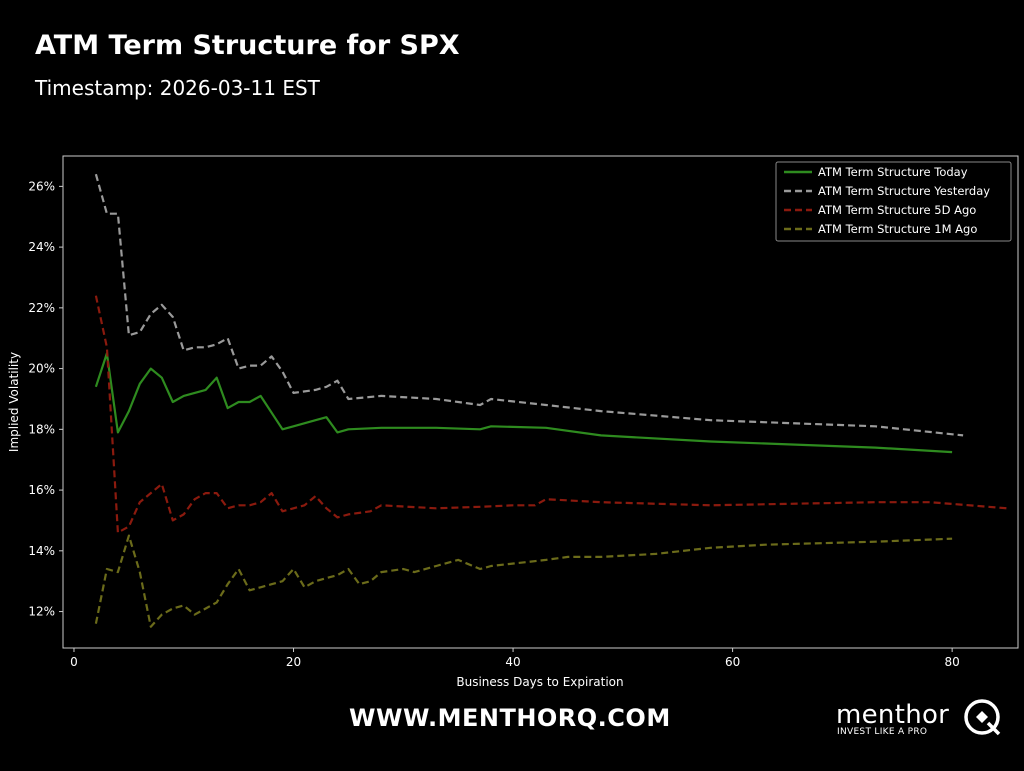 This screenshot has width=1024, height=771. I want to click on legend-label-2: ATM Term Structure 5D Ago, so click(897, 210).